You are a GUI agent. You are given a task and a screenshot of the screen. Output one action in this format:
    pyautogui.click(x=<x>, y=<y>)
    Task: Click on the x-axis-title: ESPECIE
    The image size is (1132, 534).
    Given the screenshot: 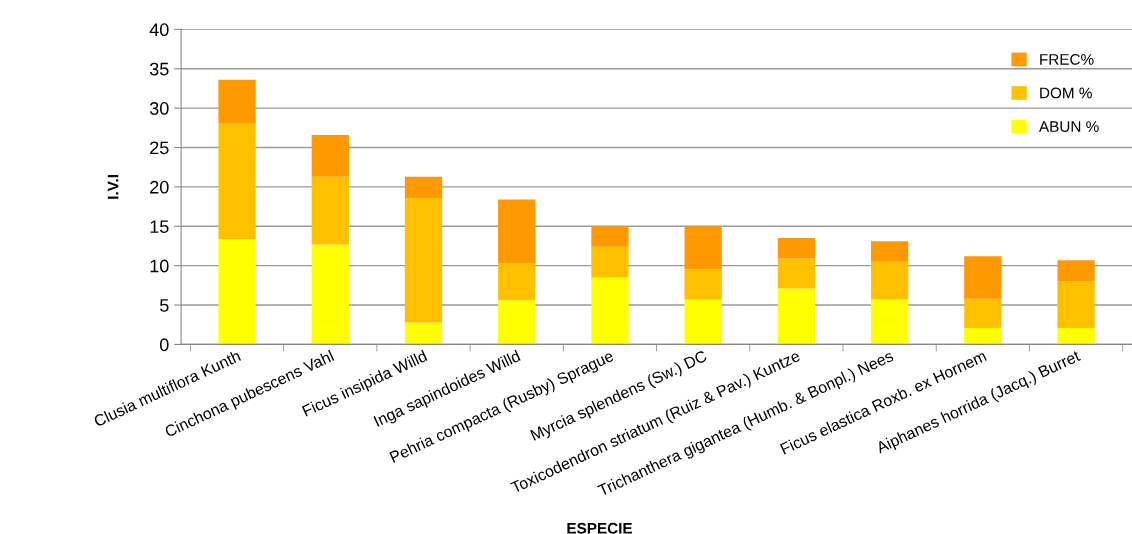 What is the action you would take?
    pyautogui.click(x=600, y=528)
    